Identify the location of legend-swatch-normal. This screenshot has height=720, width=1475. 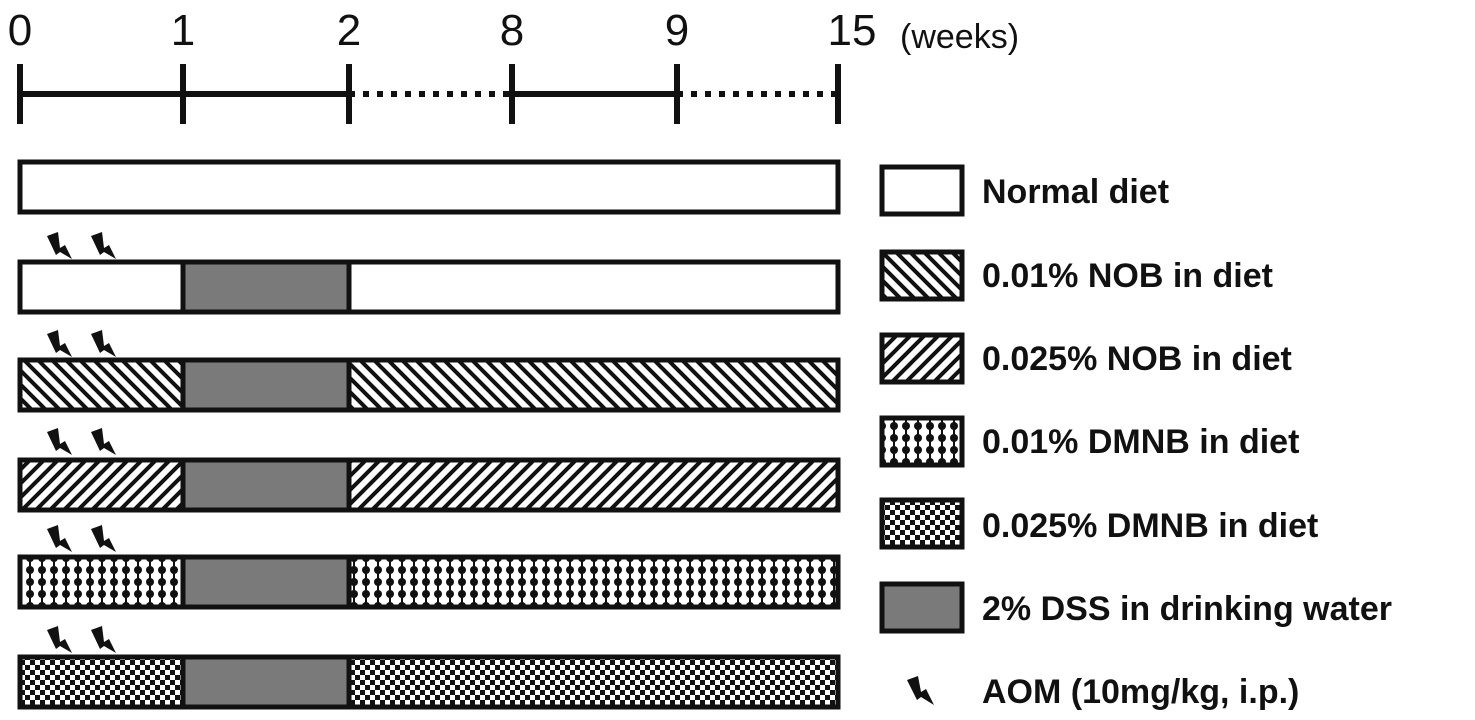
(922, 190).